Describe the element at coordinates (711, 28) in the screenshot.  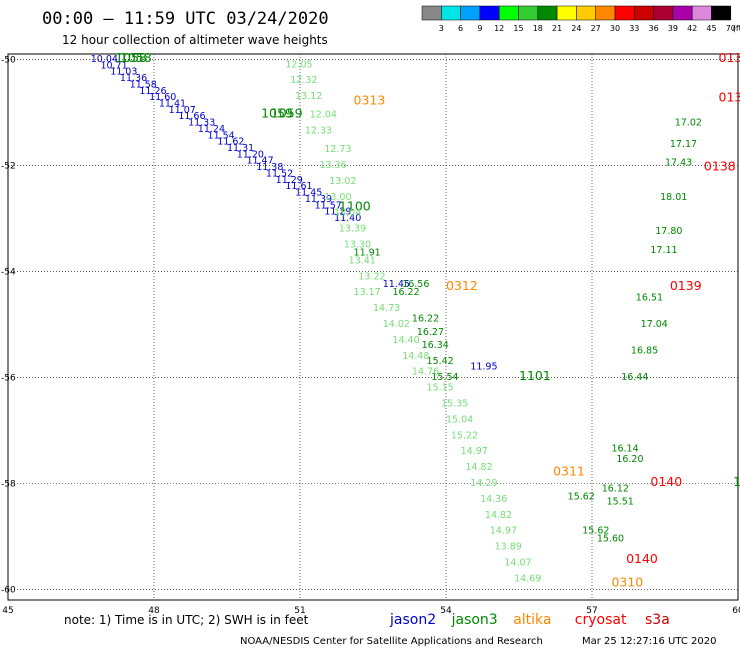
I see `colorbar-label: 45` at that location.